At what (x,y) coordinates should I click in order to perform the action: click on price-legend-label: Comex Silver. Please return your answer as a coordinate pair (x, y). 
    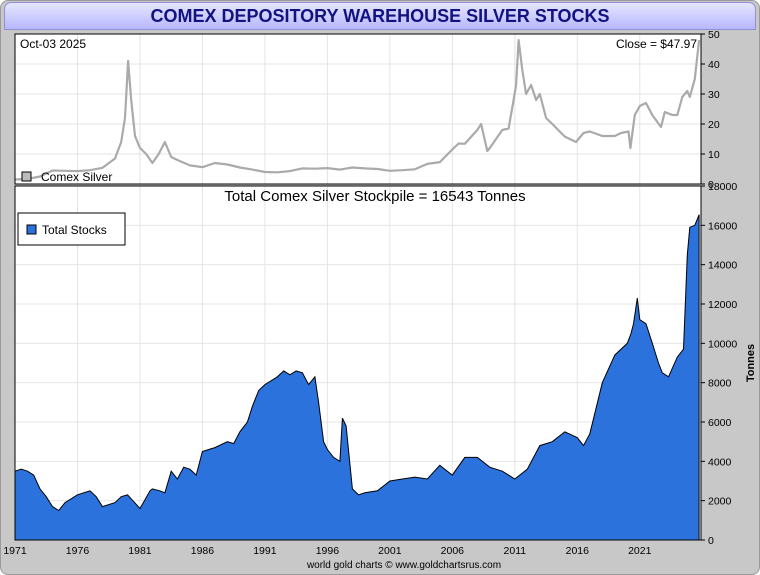
    Looking at the image, I should click on (76, 177).